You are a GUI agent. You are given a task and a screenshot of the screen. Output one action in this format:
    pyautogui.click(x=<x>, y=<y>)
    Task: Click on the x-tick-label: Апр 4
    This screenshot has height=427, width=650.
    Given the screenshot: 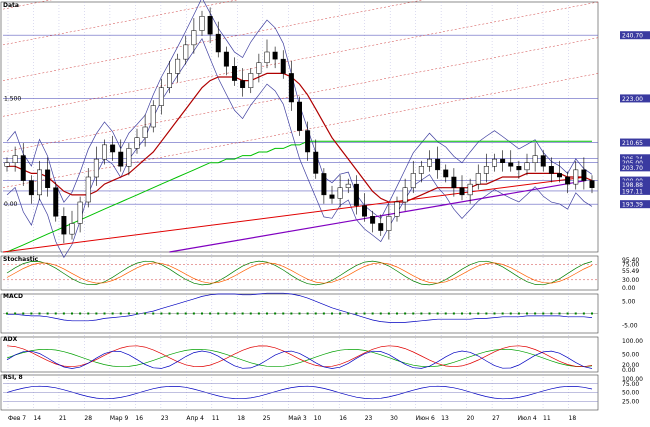 What is the action you would take?
    pyautogui.click(x=195, y=418)
    